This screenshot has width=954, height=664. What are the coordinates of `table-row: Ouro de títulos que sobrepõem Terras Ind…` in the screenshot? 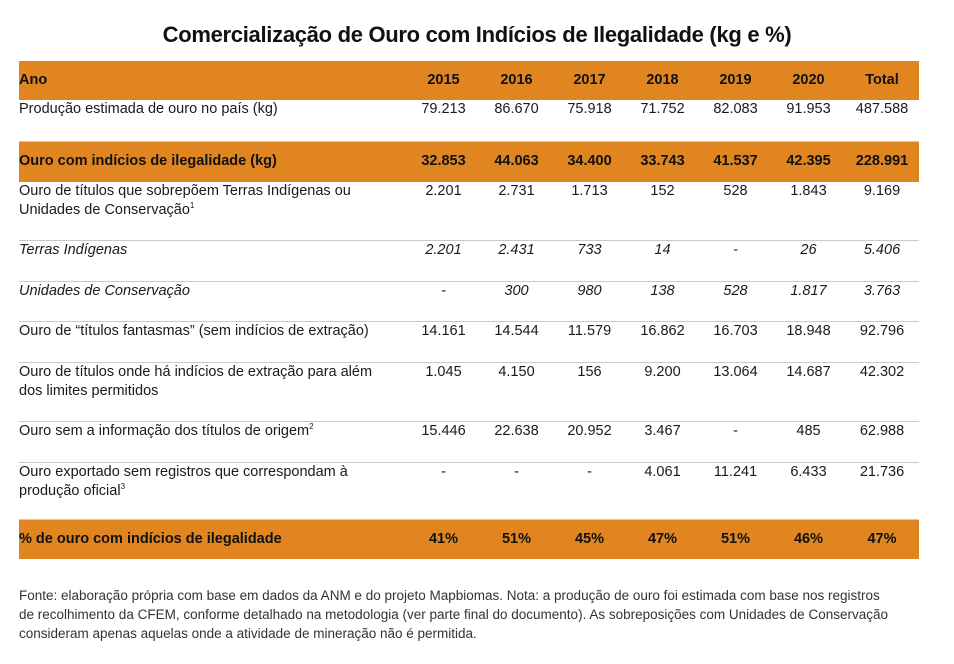 It's located at (469, 211).